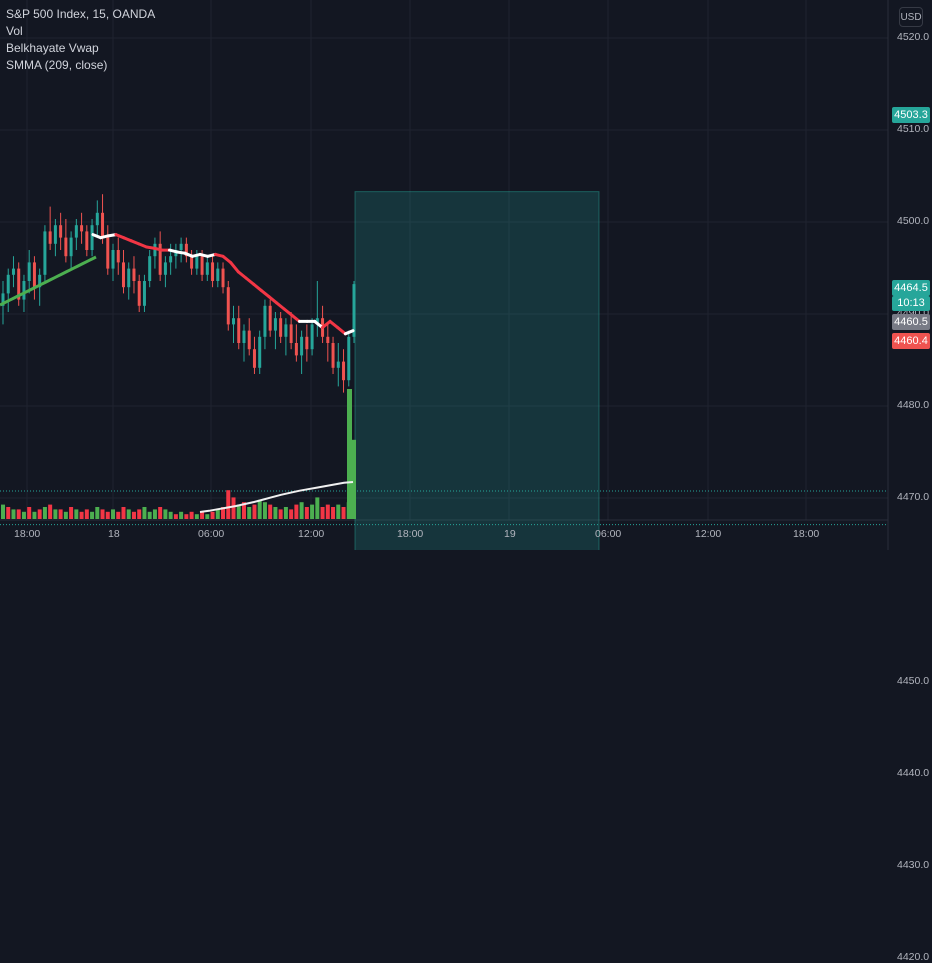 The width and height of the screenshot is (932, 963). What do you see at coordinates (81, 14) in the screenshot?
I see `legend-symbol: S&P 500 Index, 15, OANDA` at bounding box center [81, 14].